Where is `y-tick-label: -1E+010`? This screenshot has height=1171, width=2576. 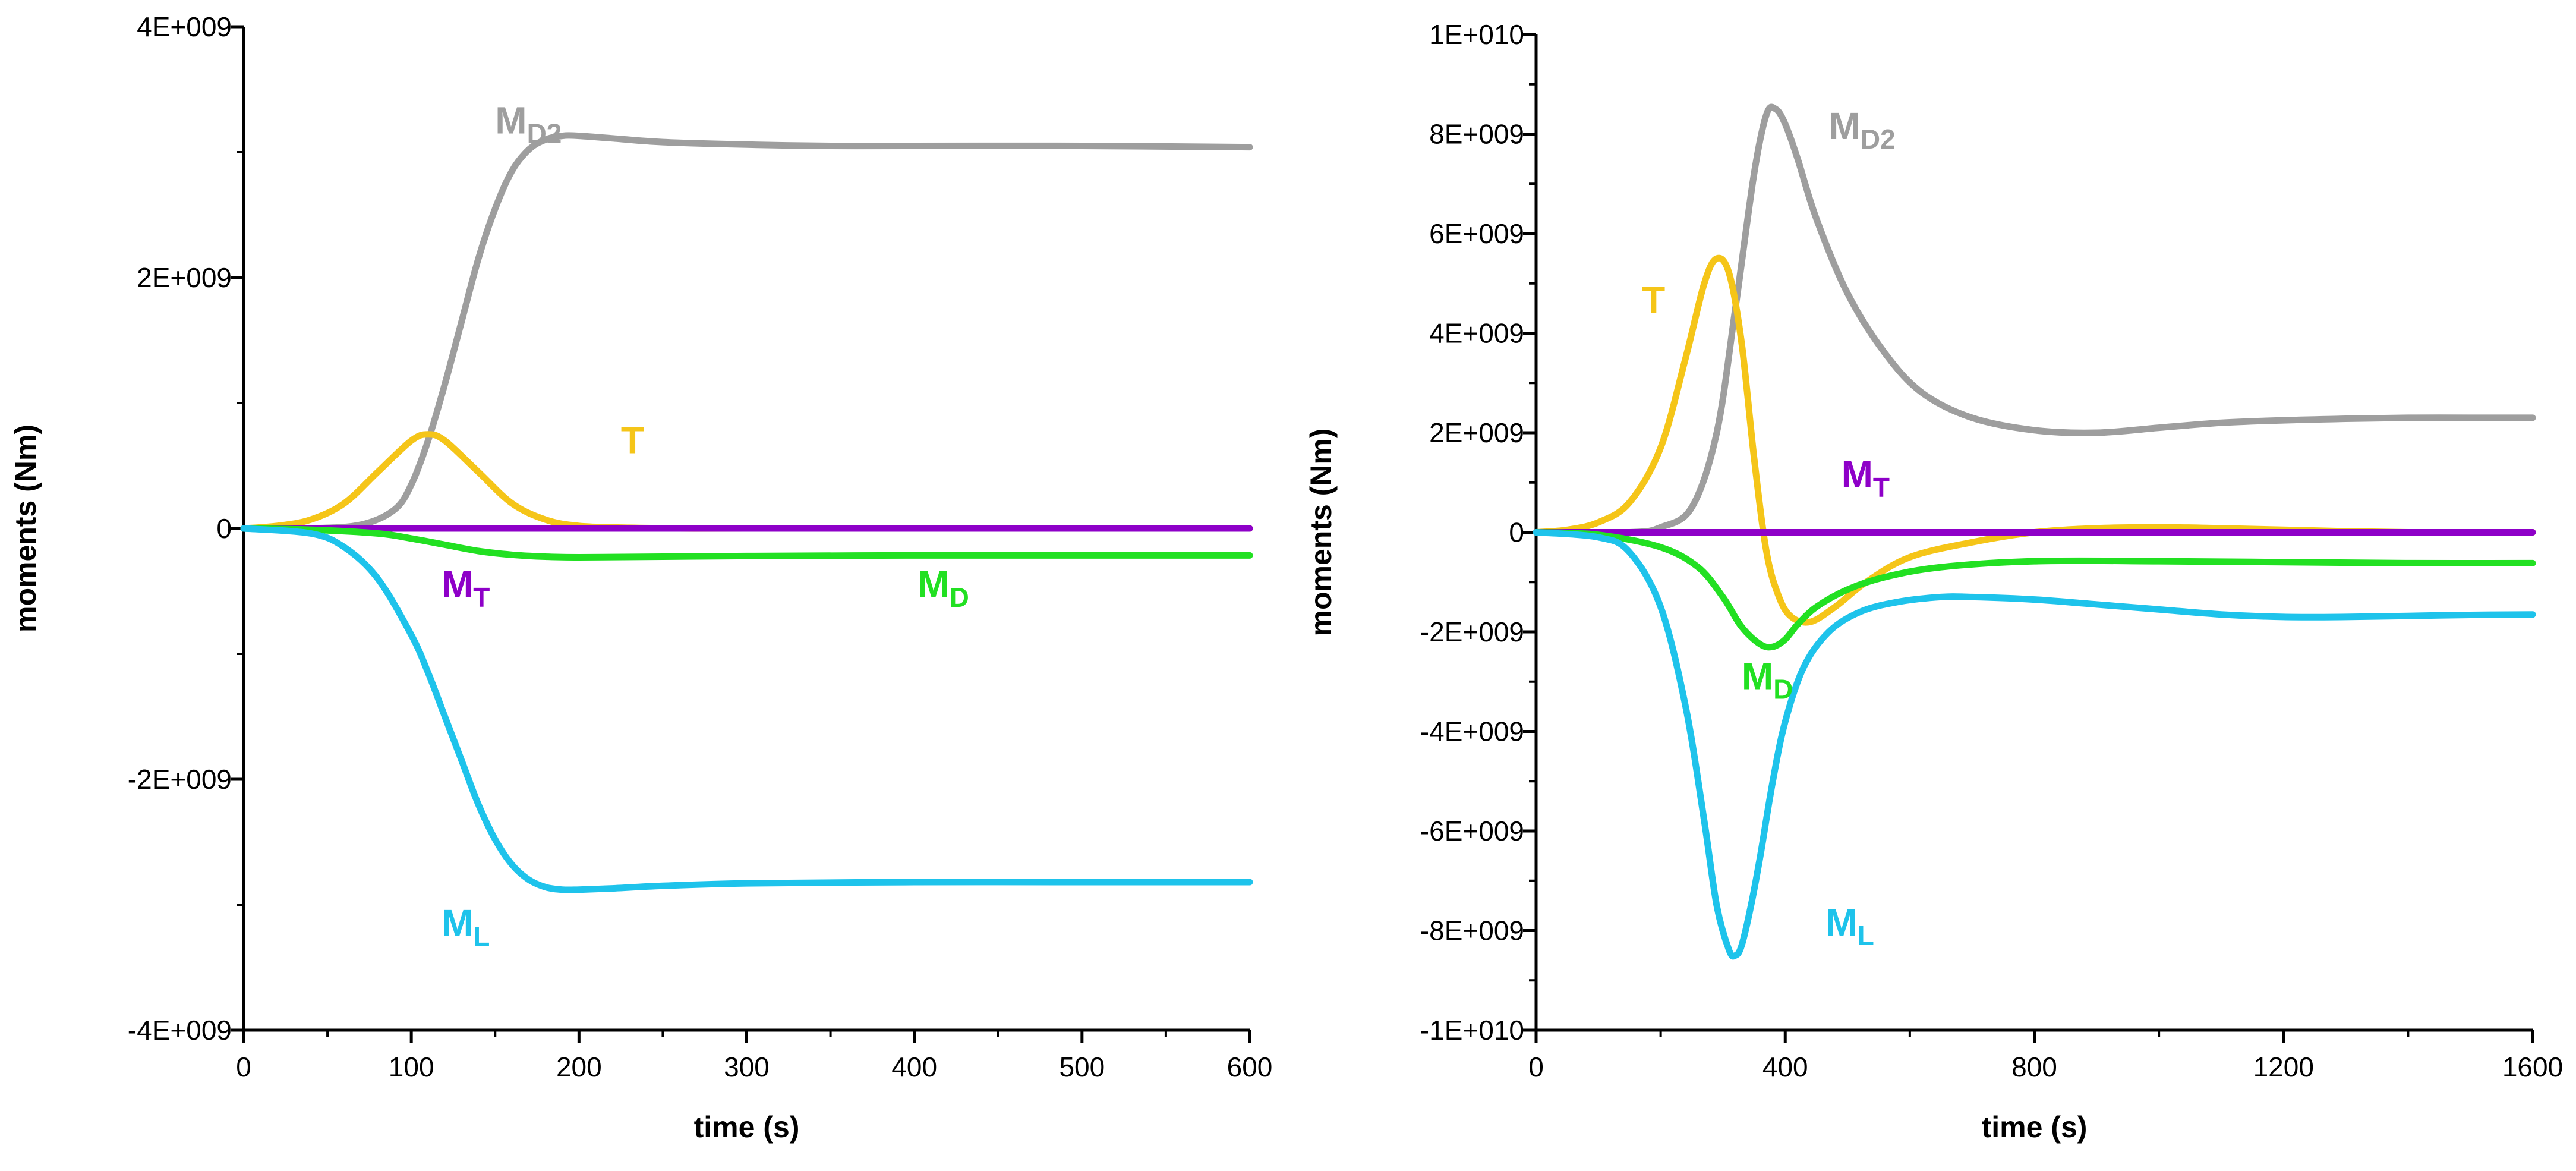
y-tick-label: -1E+010 is located at coordinates (1472, 1030).